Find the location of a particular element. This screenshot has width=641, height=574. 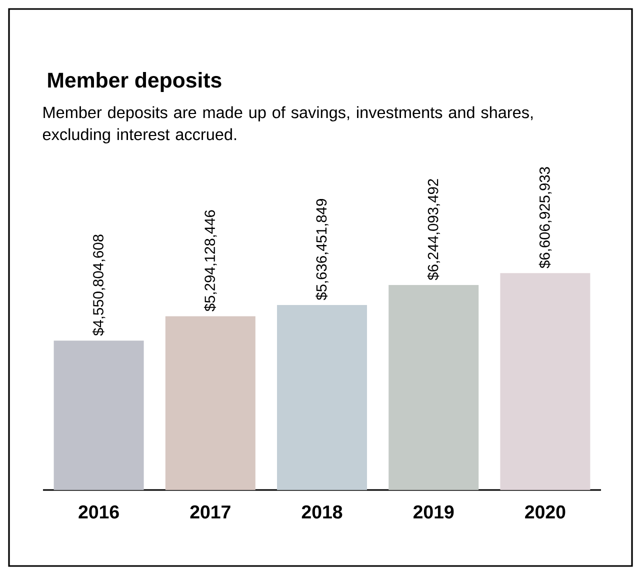

x-tick-label: 2016 is located at coordinates (98, 512).